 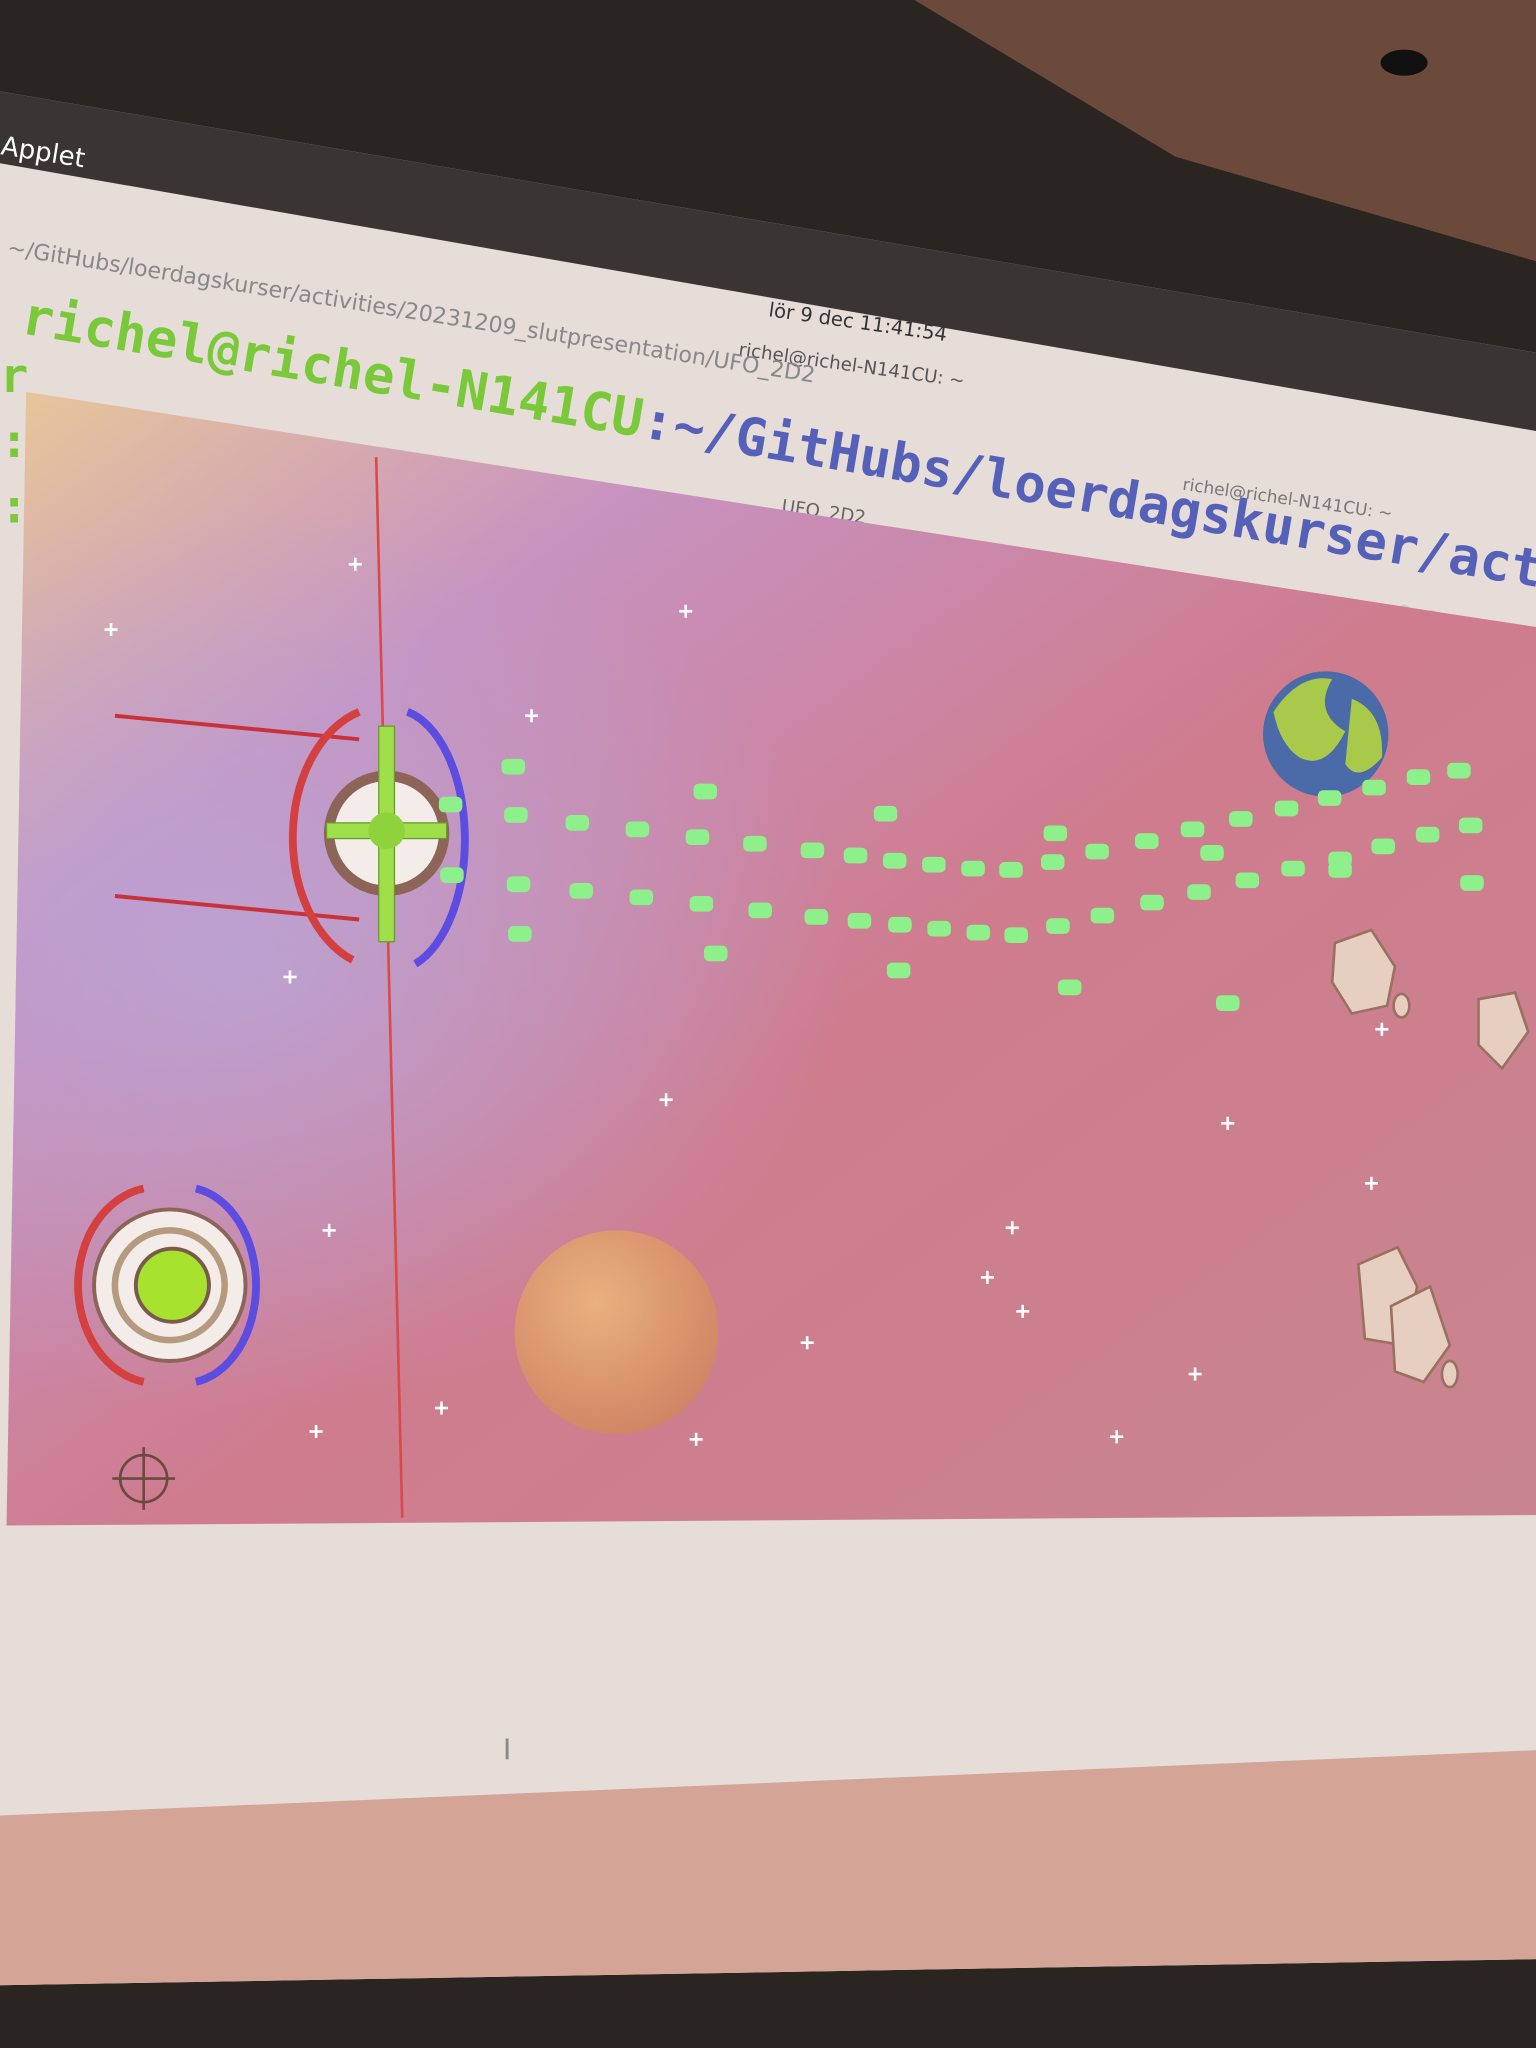 I want to click on ufo-icon, so click(x=167, y=1285).